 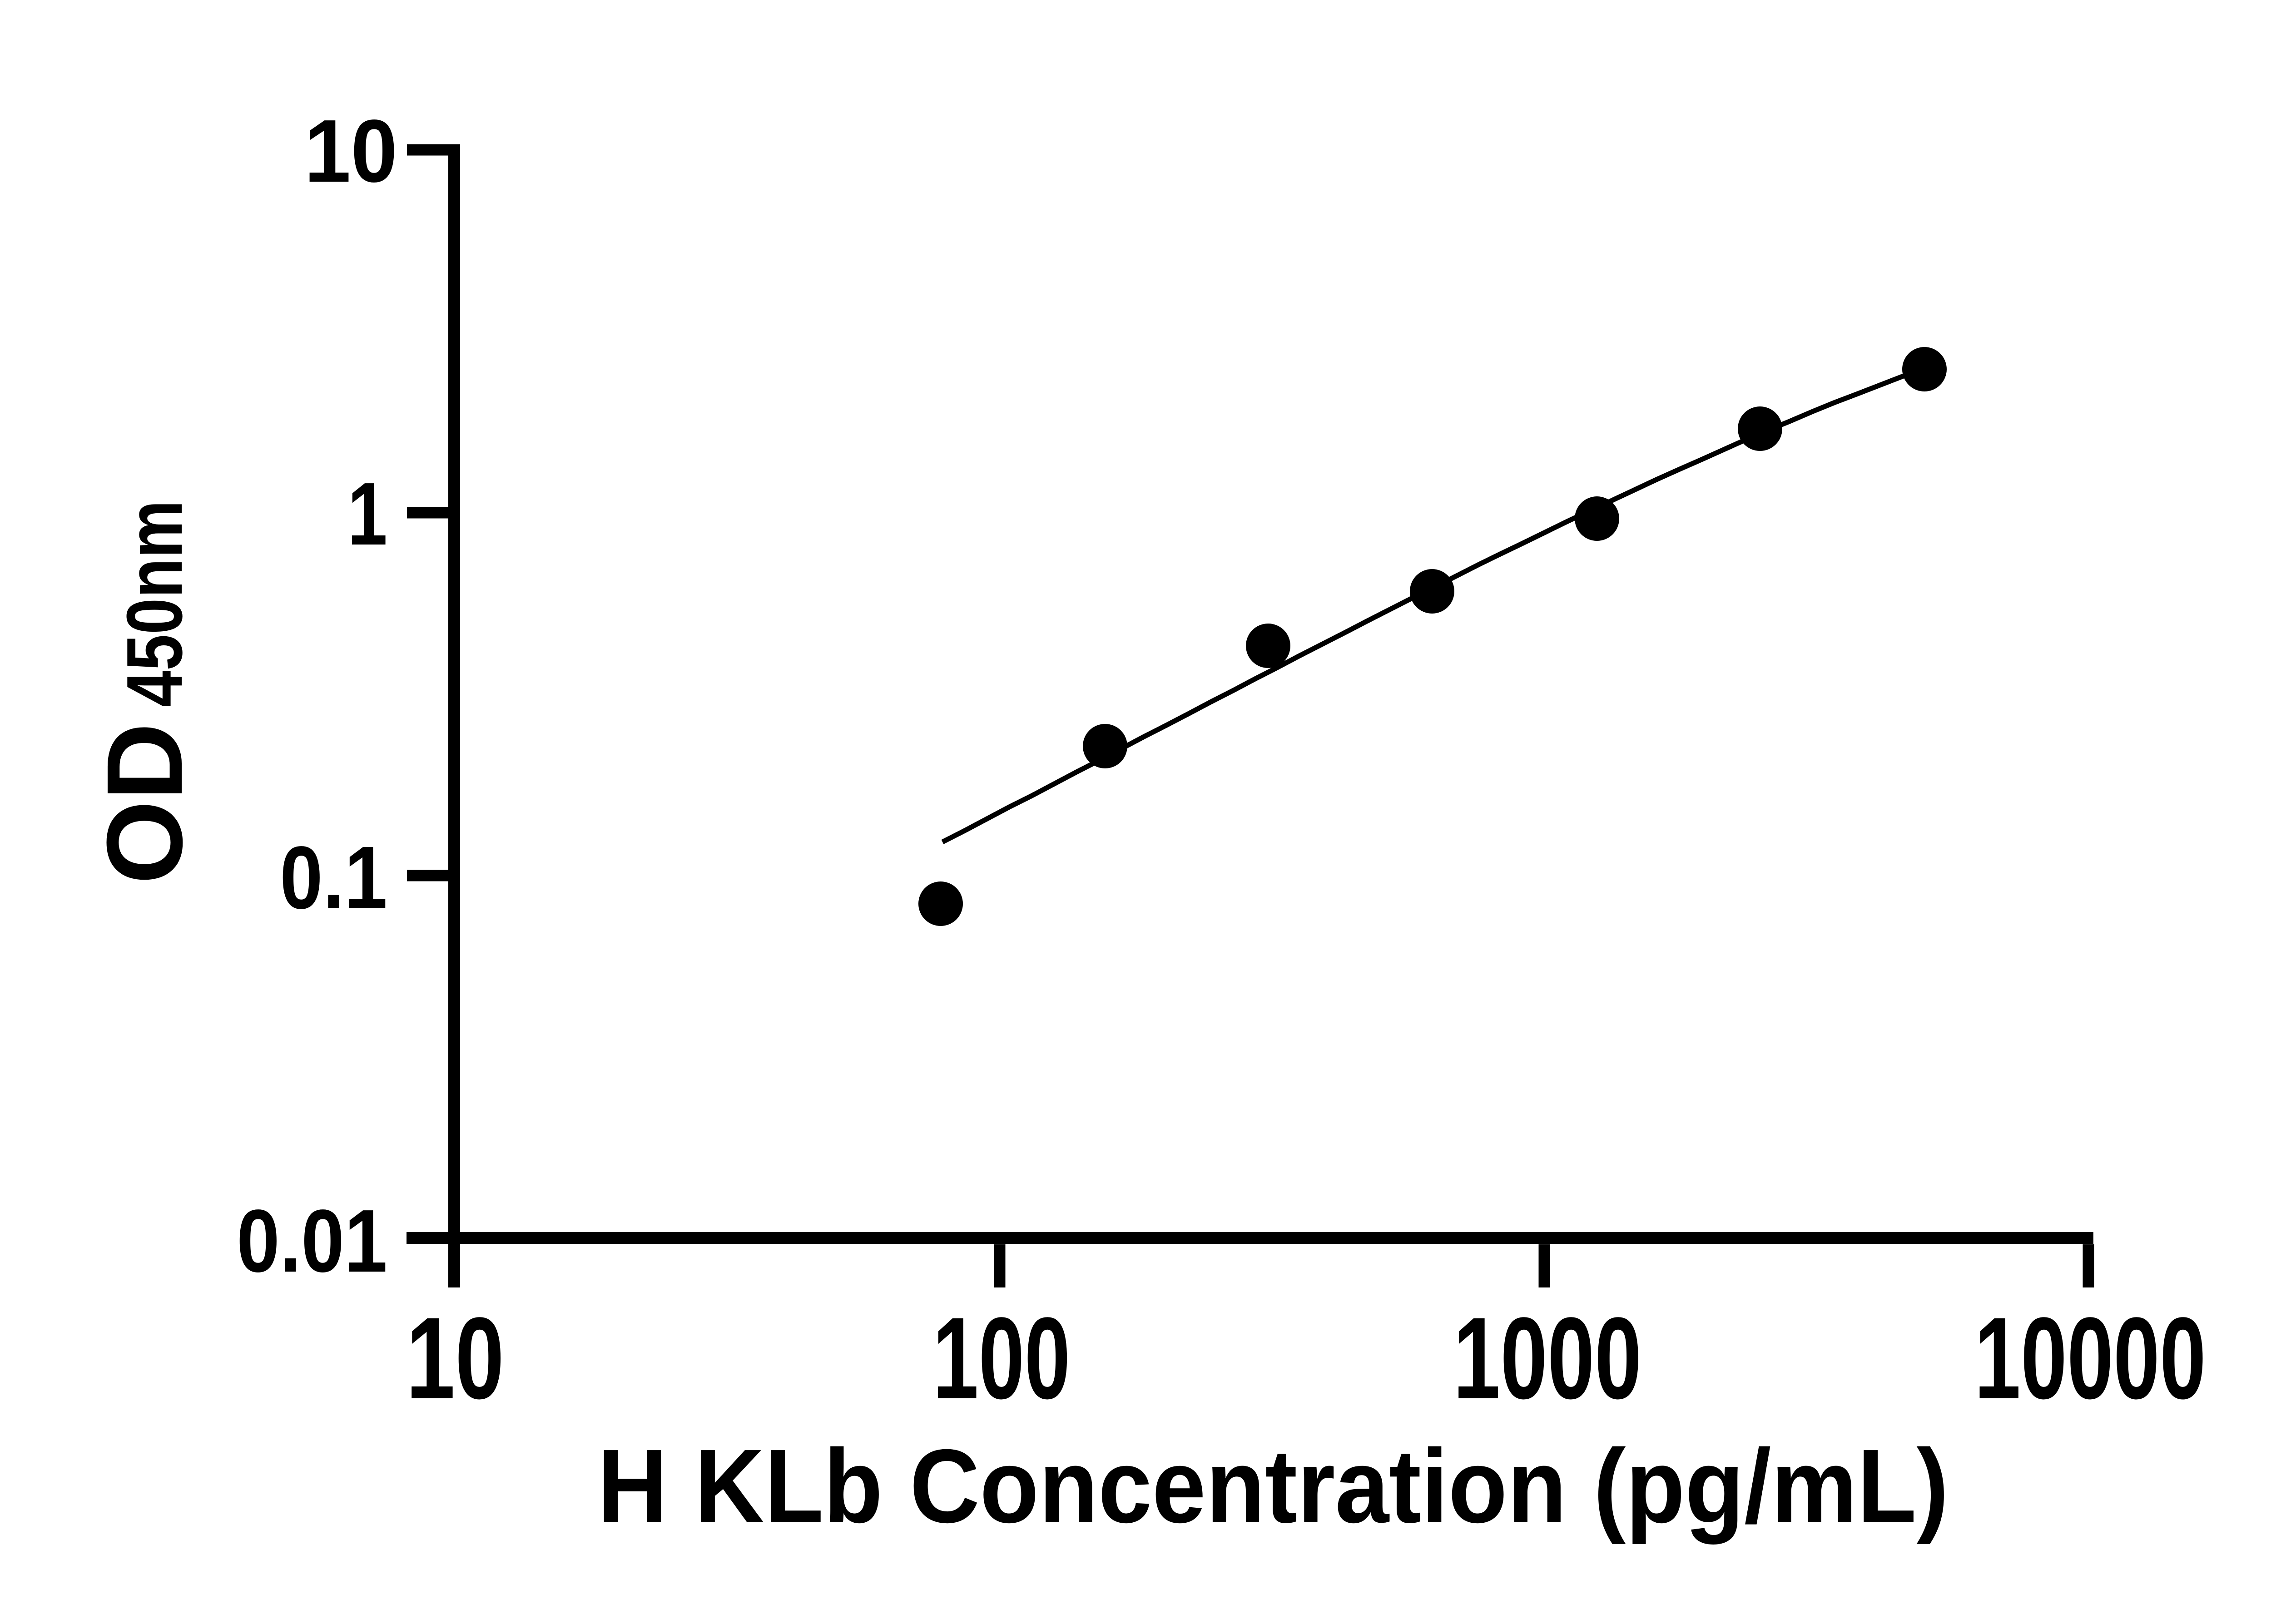 I want to click on svg-text: H KLb Concentration (pg/mL), so click(x=1273, y=1486).